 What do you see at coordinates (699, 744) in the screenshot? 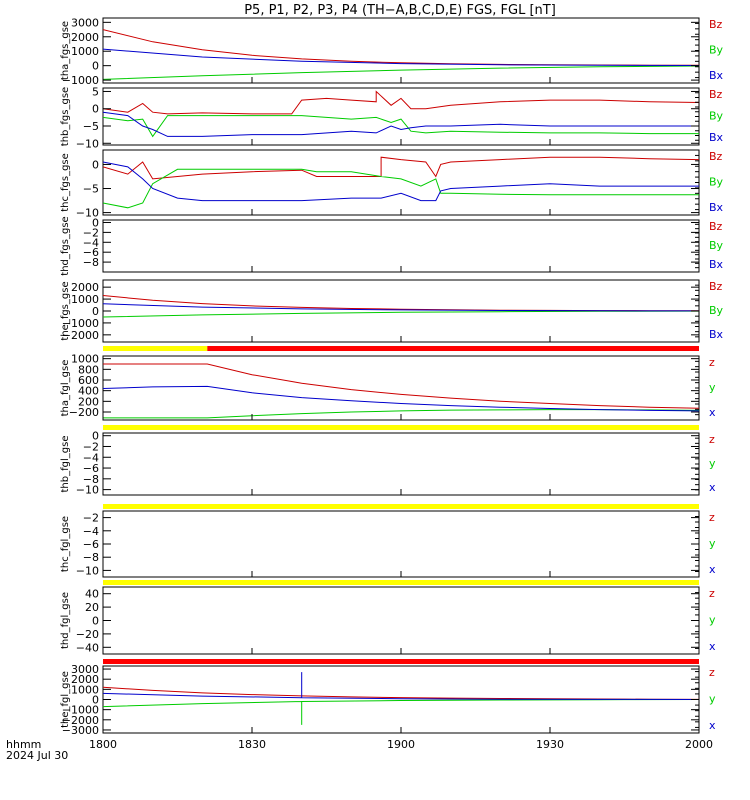
I see `x-tick-label: 2000` at bounding box center [699, 744].